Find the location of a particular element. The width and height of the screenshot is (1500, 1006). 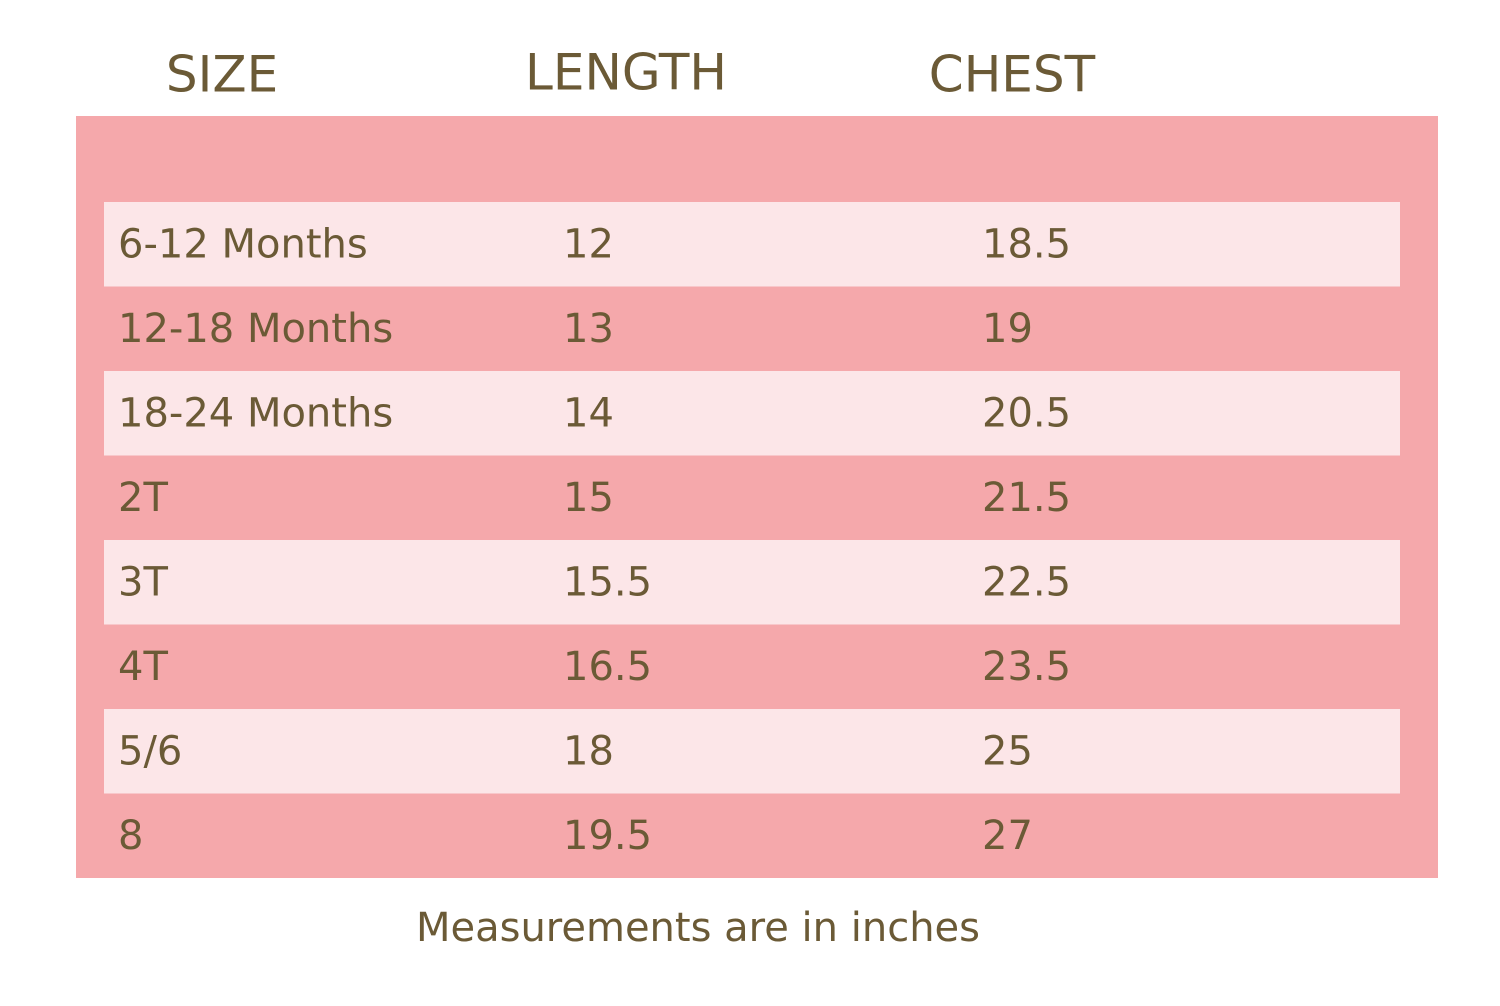

column-header: CHEST is located at coordinates (1012, 75).